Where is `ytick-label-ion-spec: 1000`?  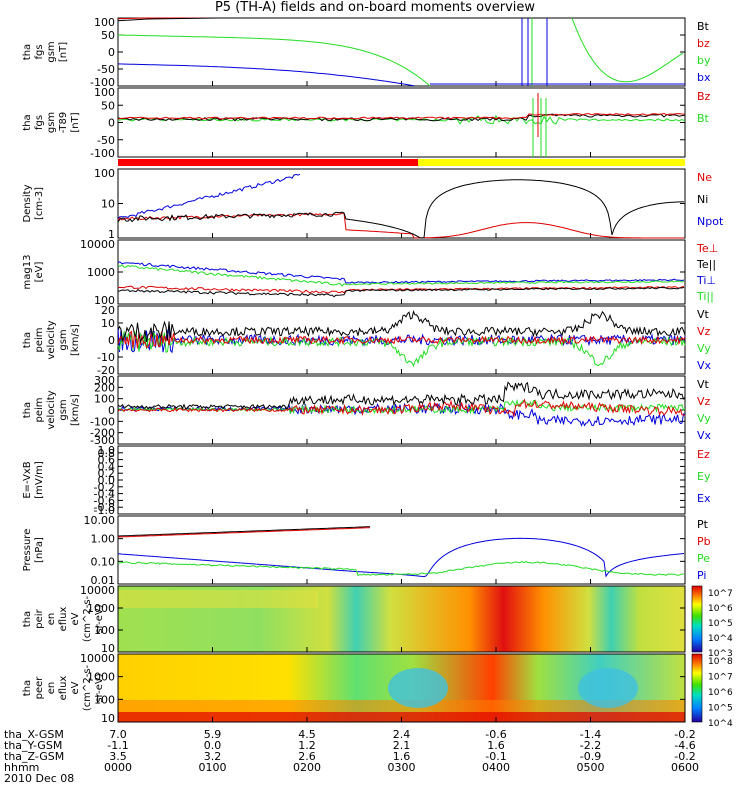 ytick-label-ion-spec: 1000 is located at coordinates (101, 608).